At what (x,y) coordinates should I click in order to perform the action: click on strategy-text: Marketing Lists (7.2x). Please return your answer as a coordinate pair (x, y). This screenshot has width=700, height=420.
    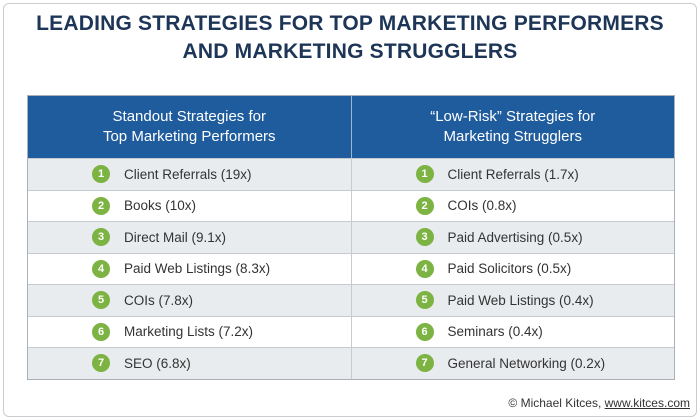
    Looking at the image, I should click on (189, 332).